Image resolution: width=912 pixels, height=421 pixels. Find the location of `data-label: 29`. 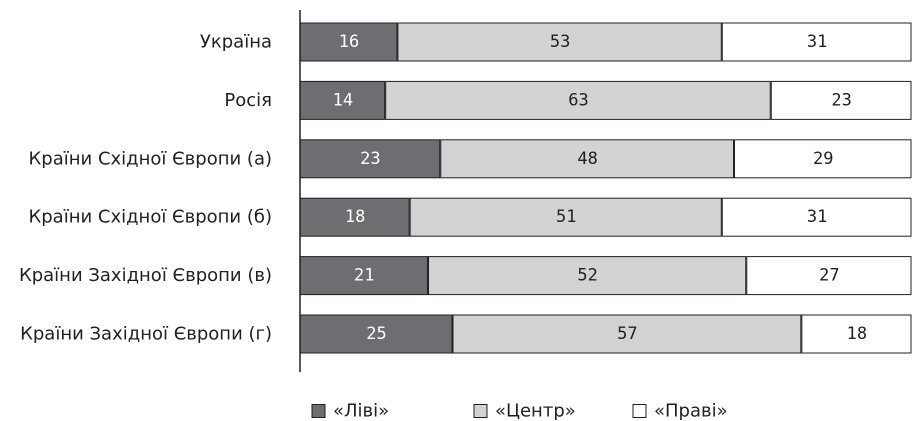

data-label: 29 is located at coordinates (823, 159).